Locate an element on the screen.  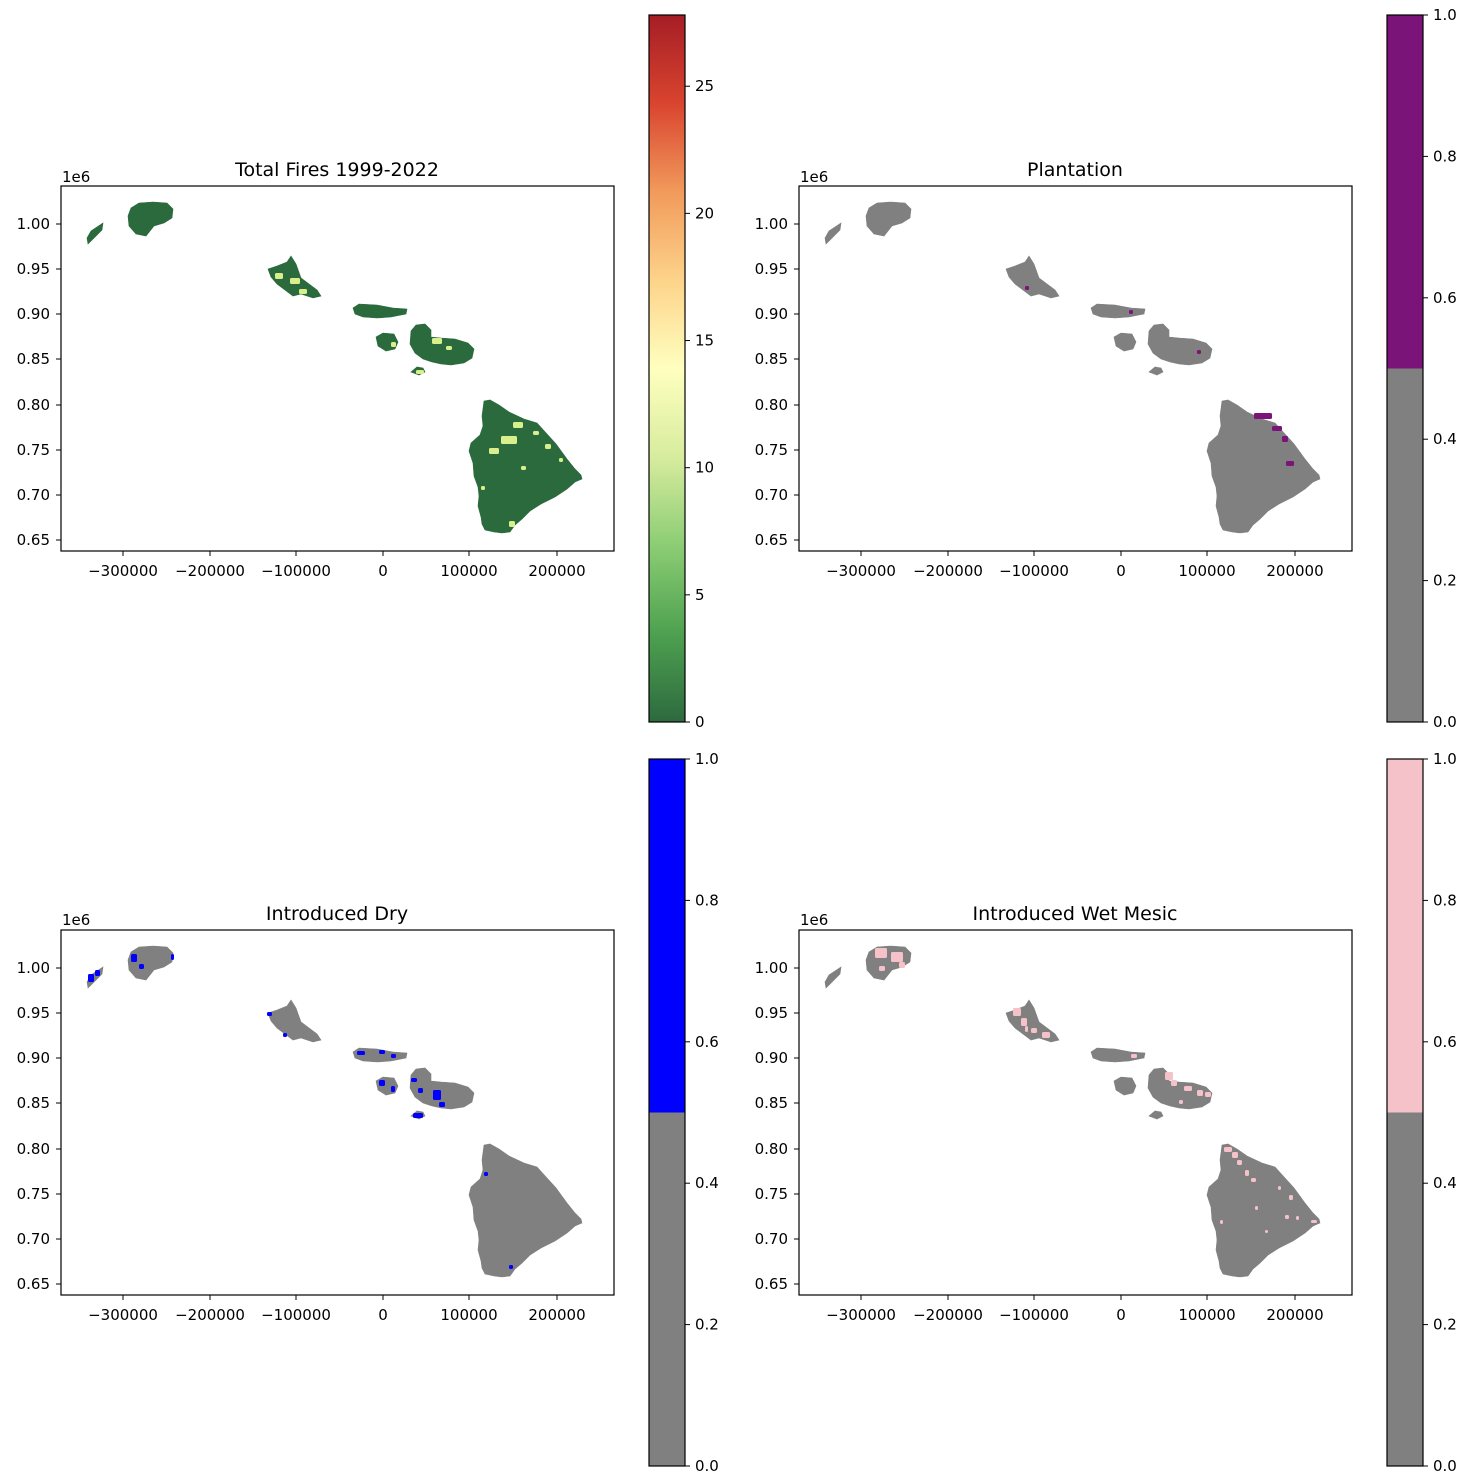
island-maui is located at coordinates (442, 344).